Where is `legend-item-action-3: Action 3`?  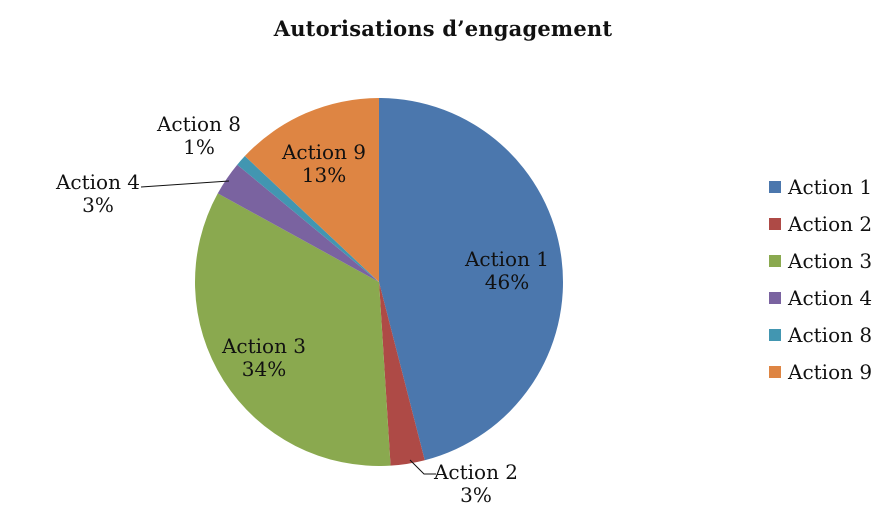
legend-item-action-3: Action 3 is located at coordinates (821, 261).